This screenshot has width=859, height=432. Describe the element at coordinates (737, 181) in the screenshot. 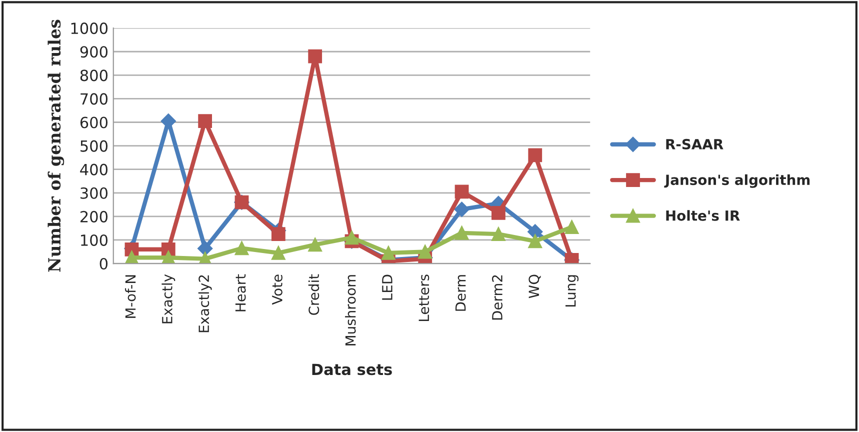

I see `legend-label: Janson's algorithm` at that location.